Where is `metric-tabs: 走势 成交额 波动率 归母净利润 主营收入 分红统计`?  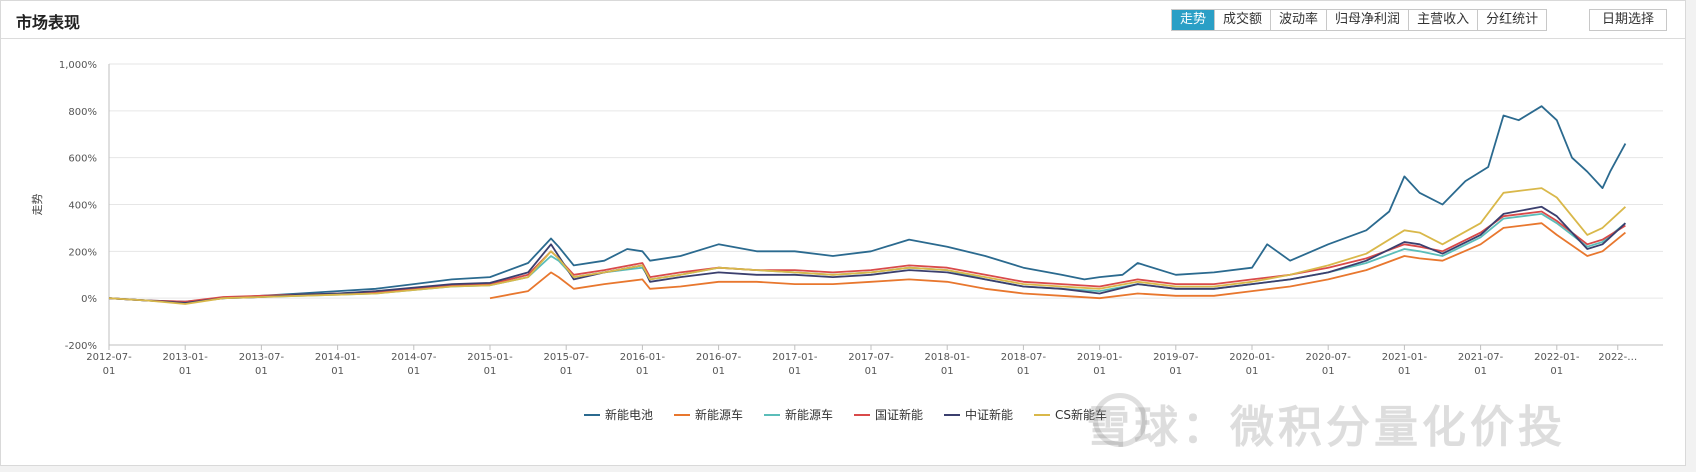 metric-tabs: 走势 成交额 波动率 归母净利润 主营收入 分红统计 is located at coordinates (1359, 20).